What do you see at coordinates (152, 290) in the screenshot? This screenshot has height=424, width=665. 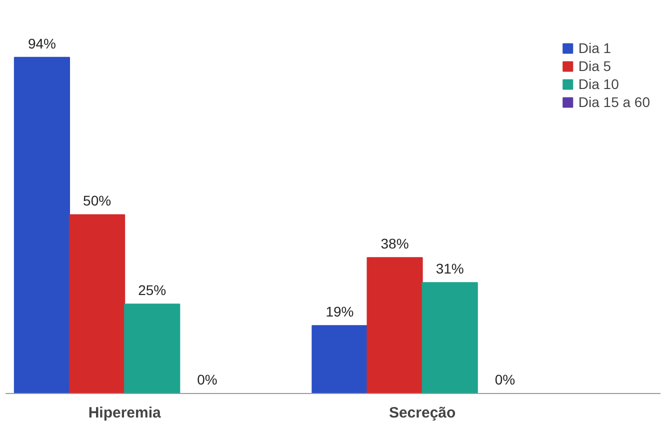 I see `data-label: 25%` at bounding box center [152, 290].